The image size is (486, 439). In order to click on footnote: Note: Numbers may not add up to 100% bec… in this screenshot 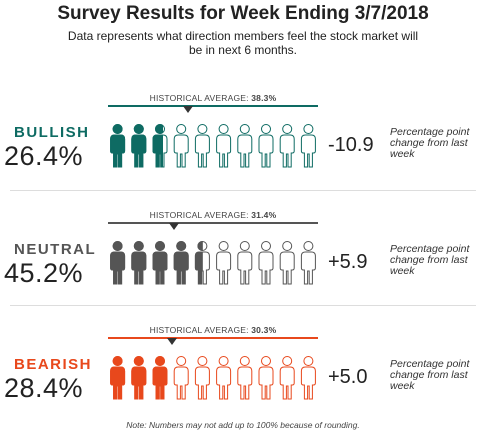, I will do `click(243, 425)`.